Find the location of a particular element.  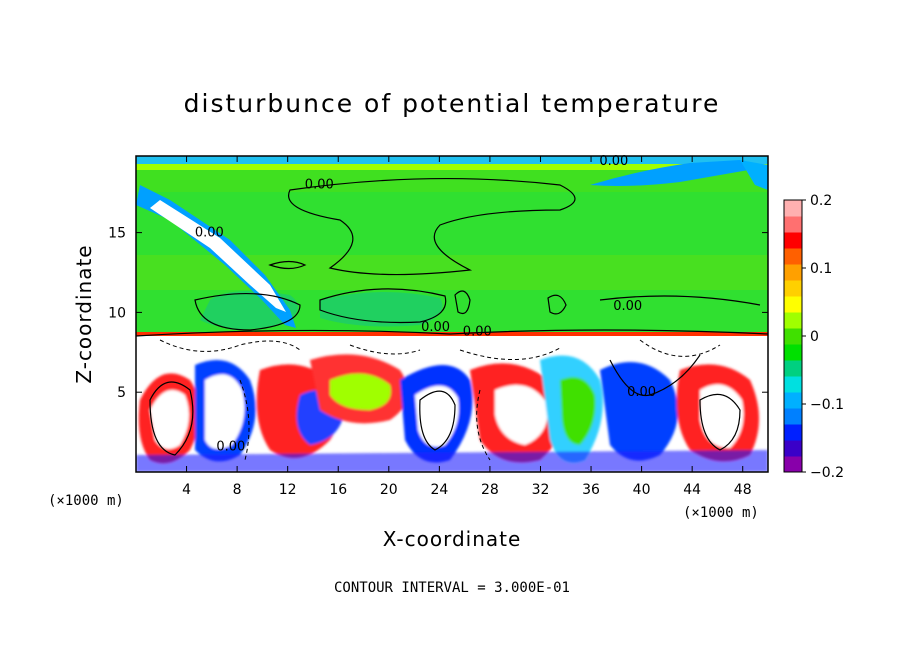

colorbar is located at coordinates (793, 336).